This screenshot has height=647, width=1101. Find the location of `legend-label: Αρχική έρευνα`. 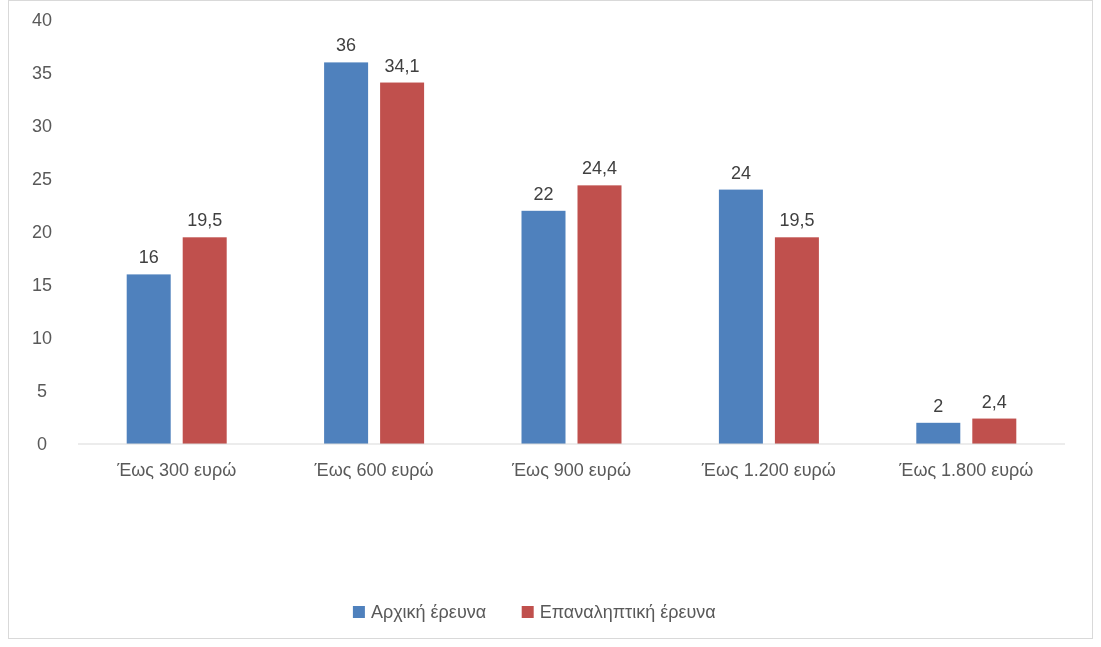

legend-label: Αρχική έρευνα is located at coordinates (428, 612).